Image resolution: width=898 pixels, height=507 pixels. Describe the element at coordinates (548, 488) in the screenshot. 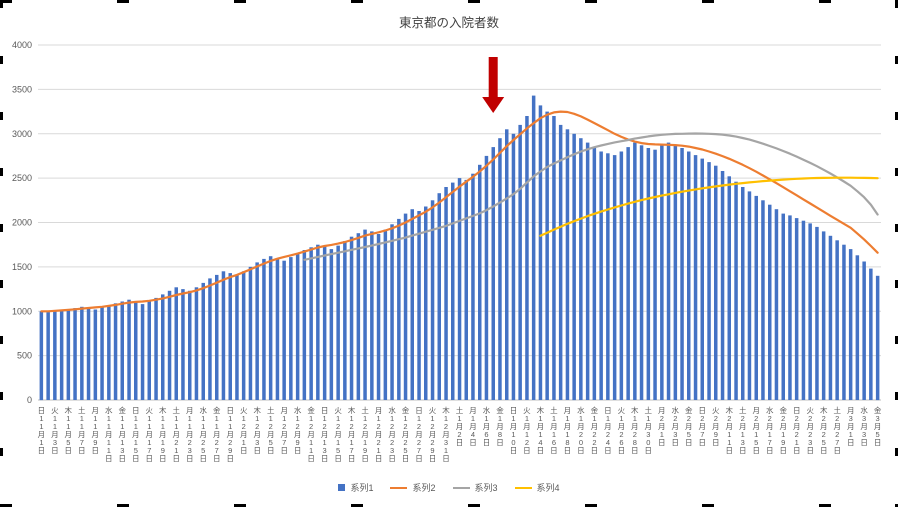

I see `legend-label: 系列4` at that location.